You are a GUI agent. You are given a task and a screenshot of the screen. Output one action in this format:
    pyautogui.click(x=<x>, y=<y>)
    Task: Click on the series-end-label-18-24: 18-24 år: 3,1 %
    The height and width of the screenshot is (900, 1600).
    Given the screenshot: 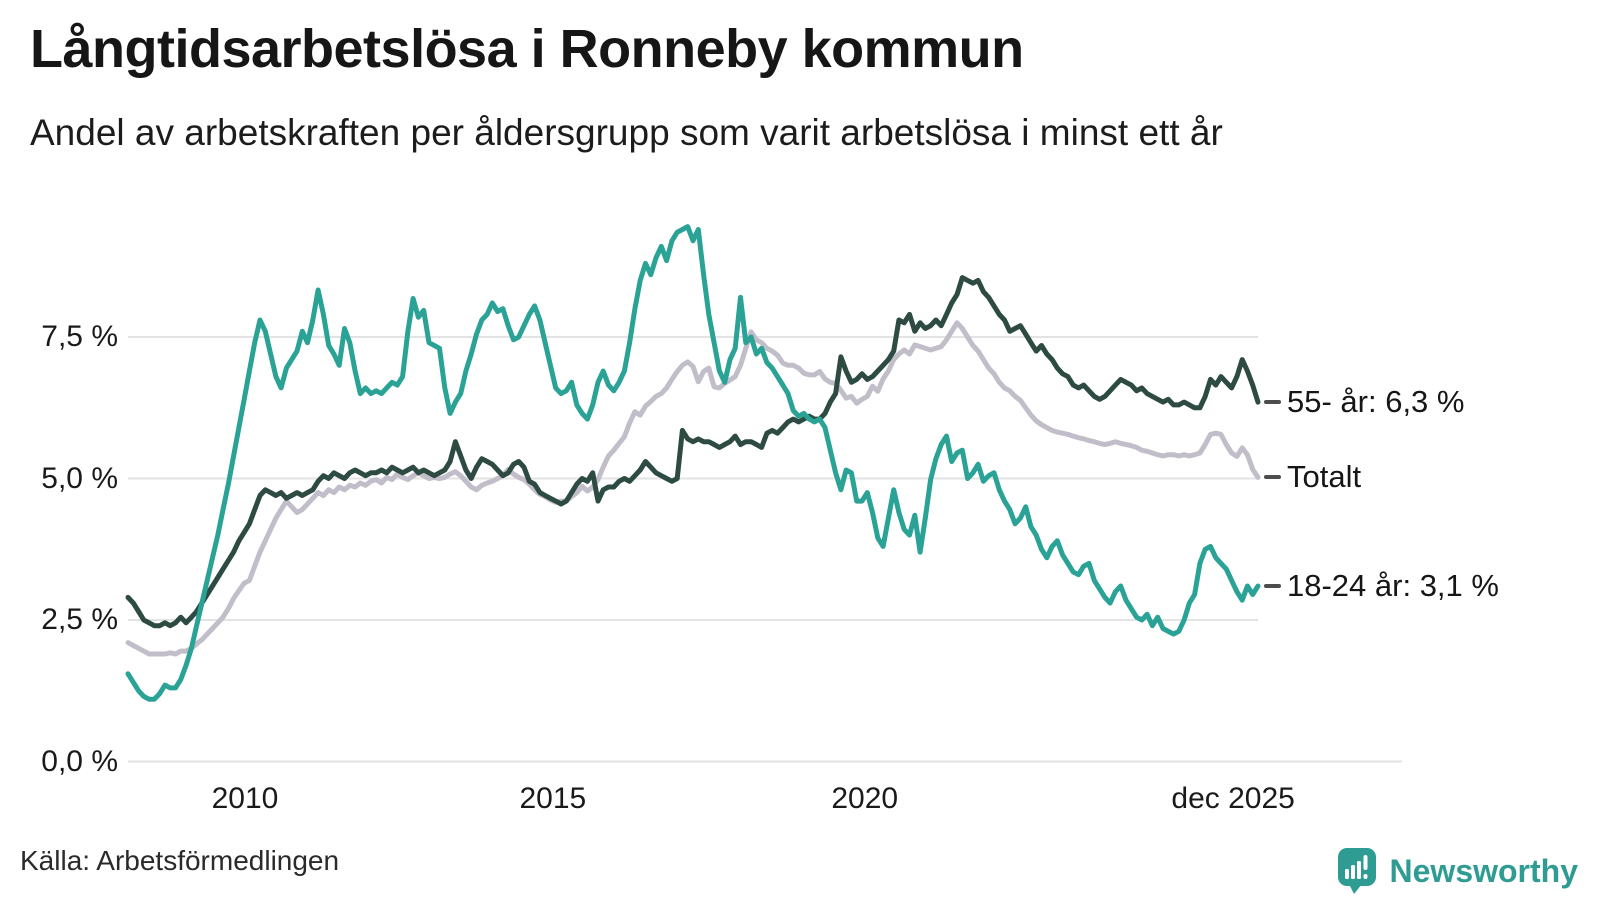 What is the action you would take?
    pyautogui.click(x=1381, y=586)
    